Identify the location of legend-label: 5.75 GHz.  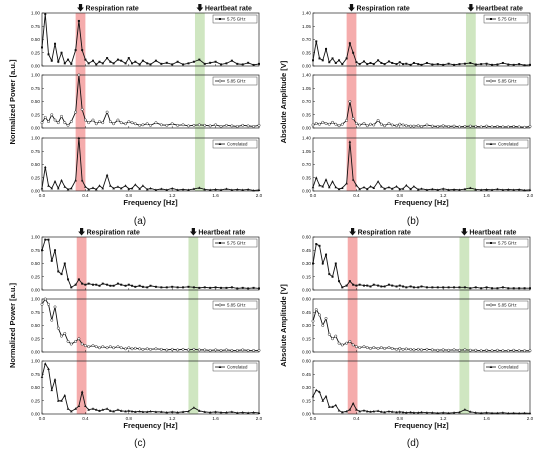
(236, 19).